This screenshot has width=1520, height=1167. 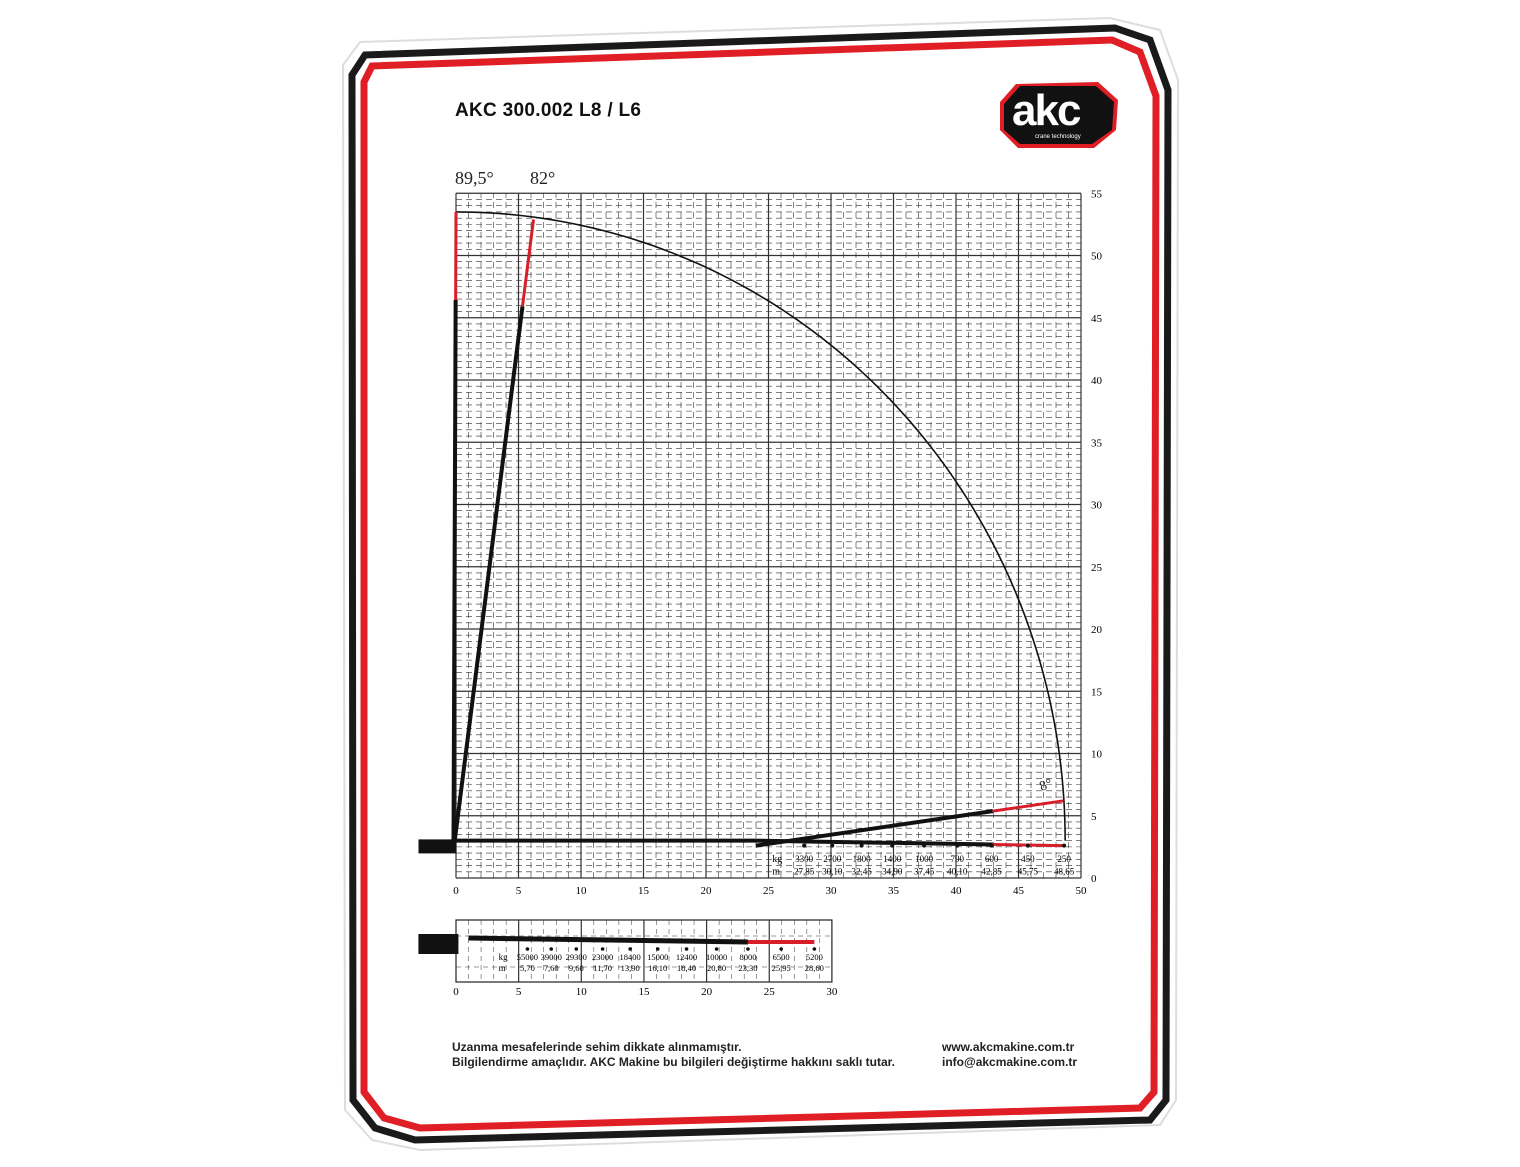 What do you see at coordinates (1097, 506) in the screenshot?
I see `y-tick-label: 30` at bounding box center [1097, 506].